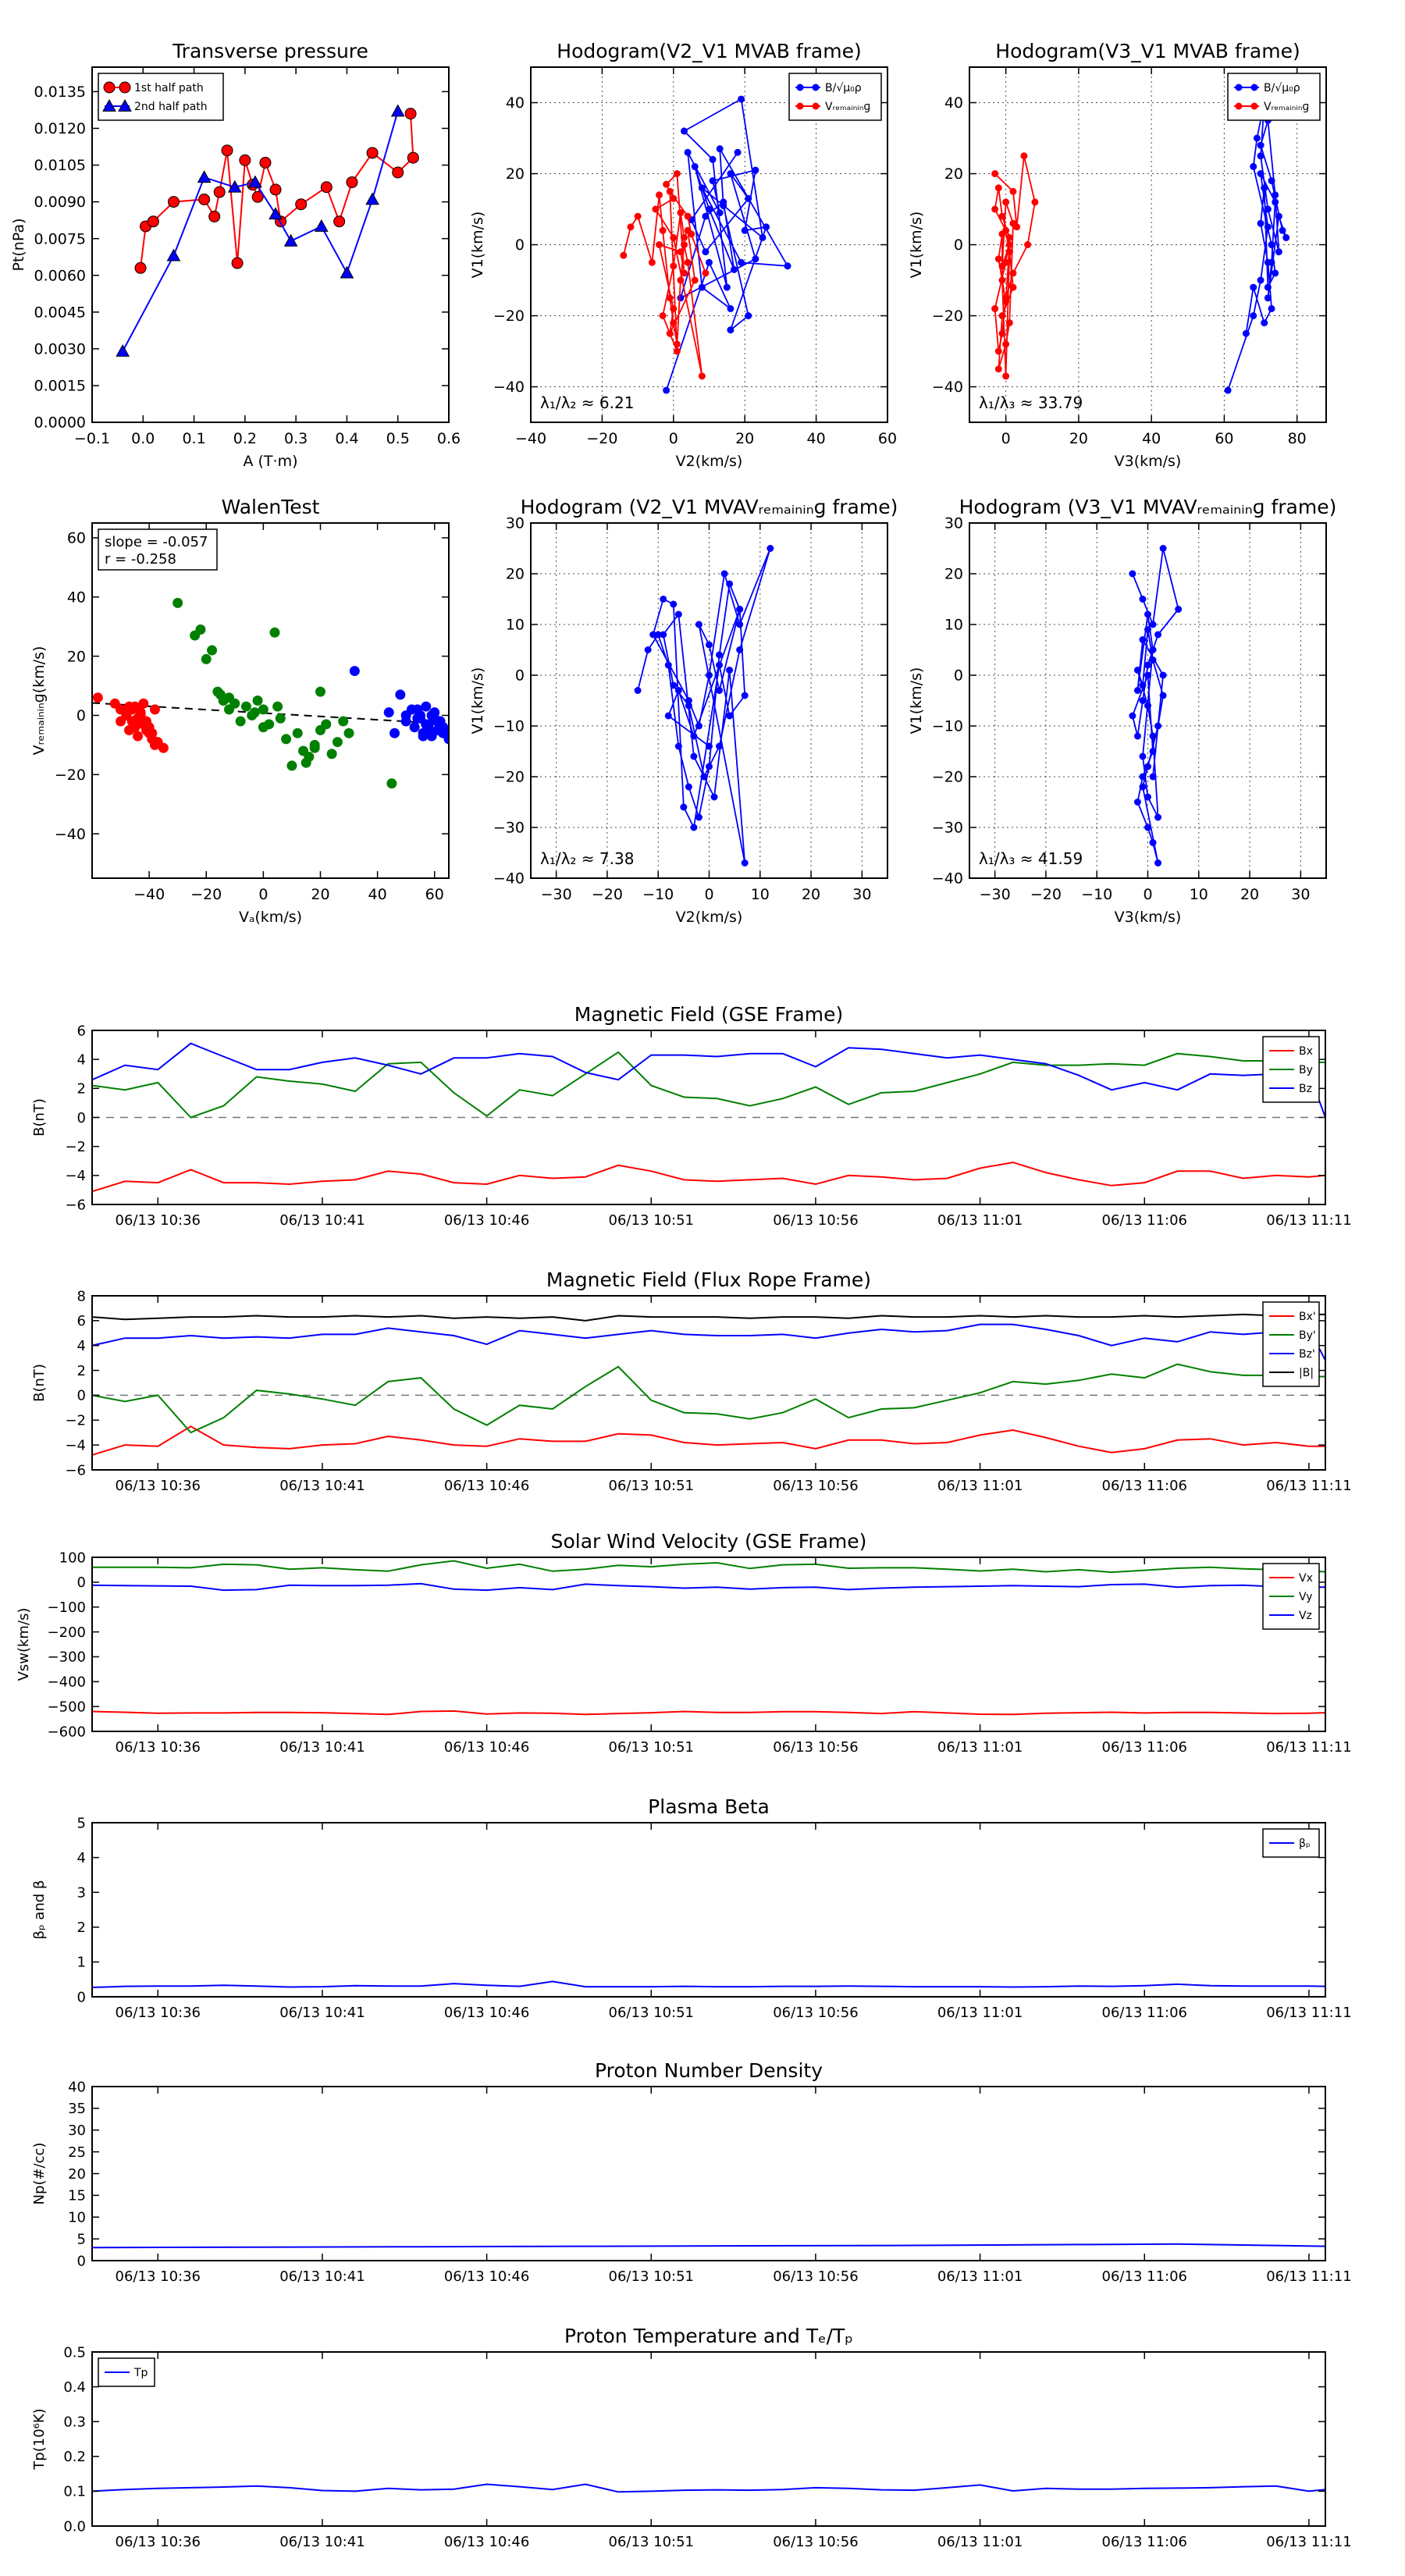  Describe the element at coordinates (74, 2492) in the screenshot. I see `y-tick-label: 0.1` at that location.